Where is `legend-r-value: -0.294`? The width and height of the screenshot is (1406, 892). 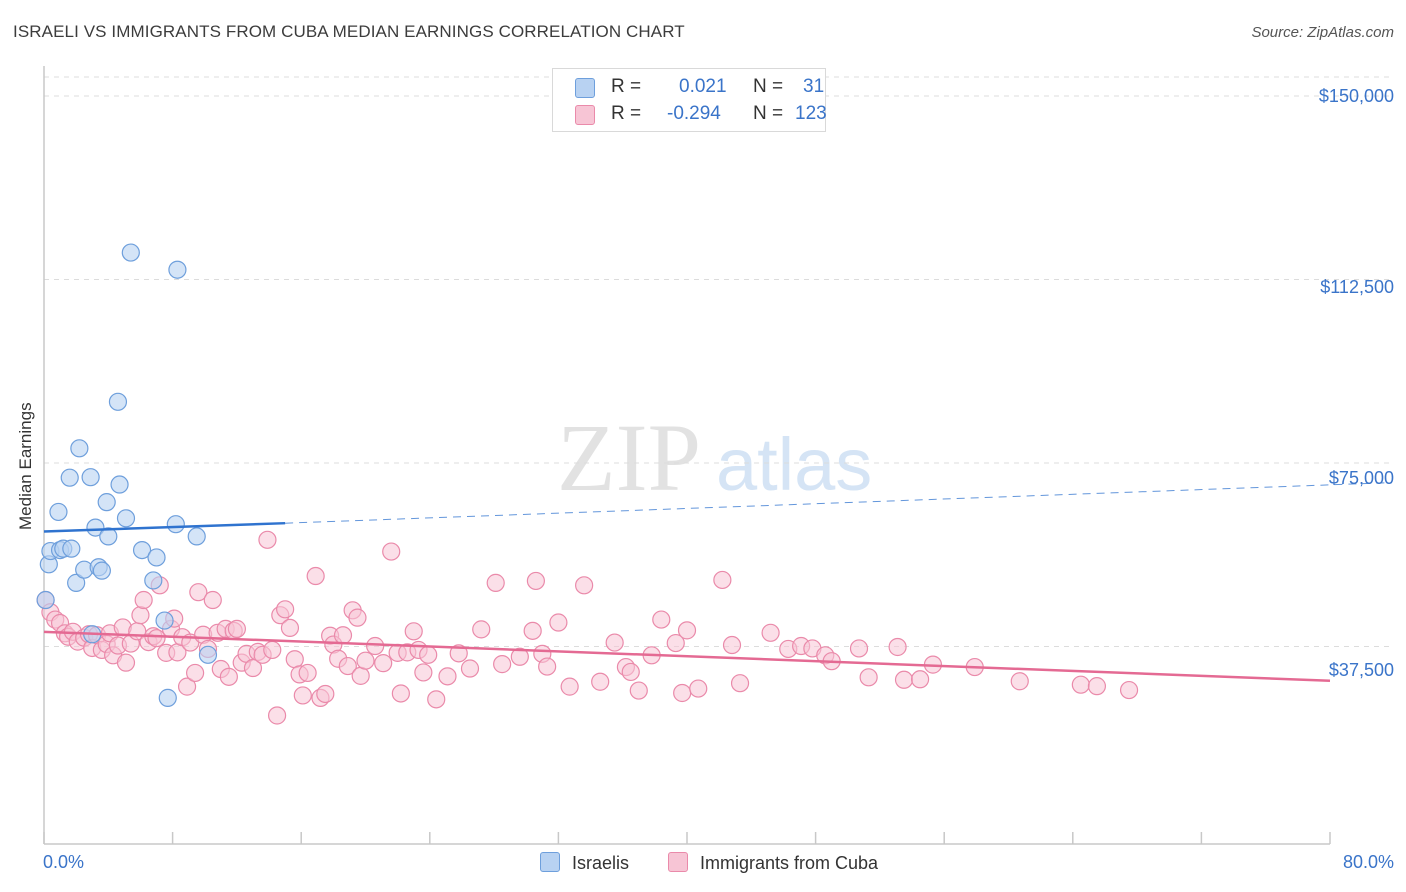
legend-r-value: -0.294 is located at coordinates (694, 113).